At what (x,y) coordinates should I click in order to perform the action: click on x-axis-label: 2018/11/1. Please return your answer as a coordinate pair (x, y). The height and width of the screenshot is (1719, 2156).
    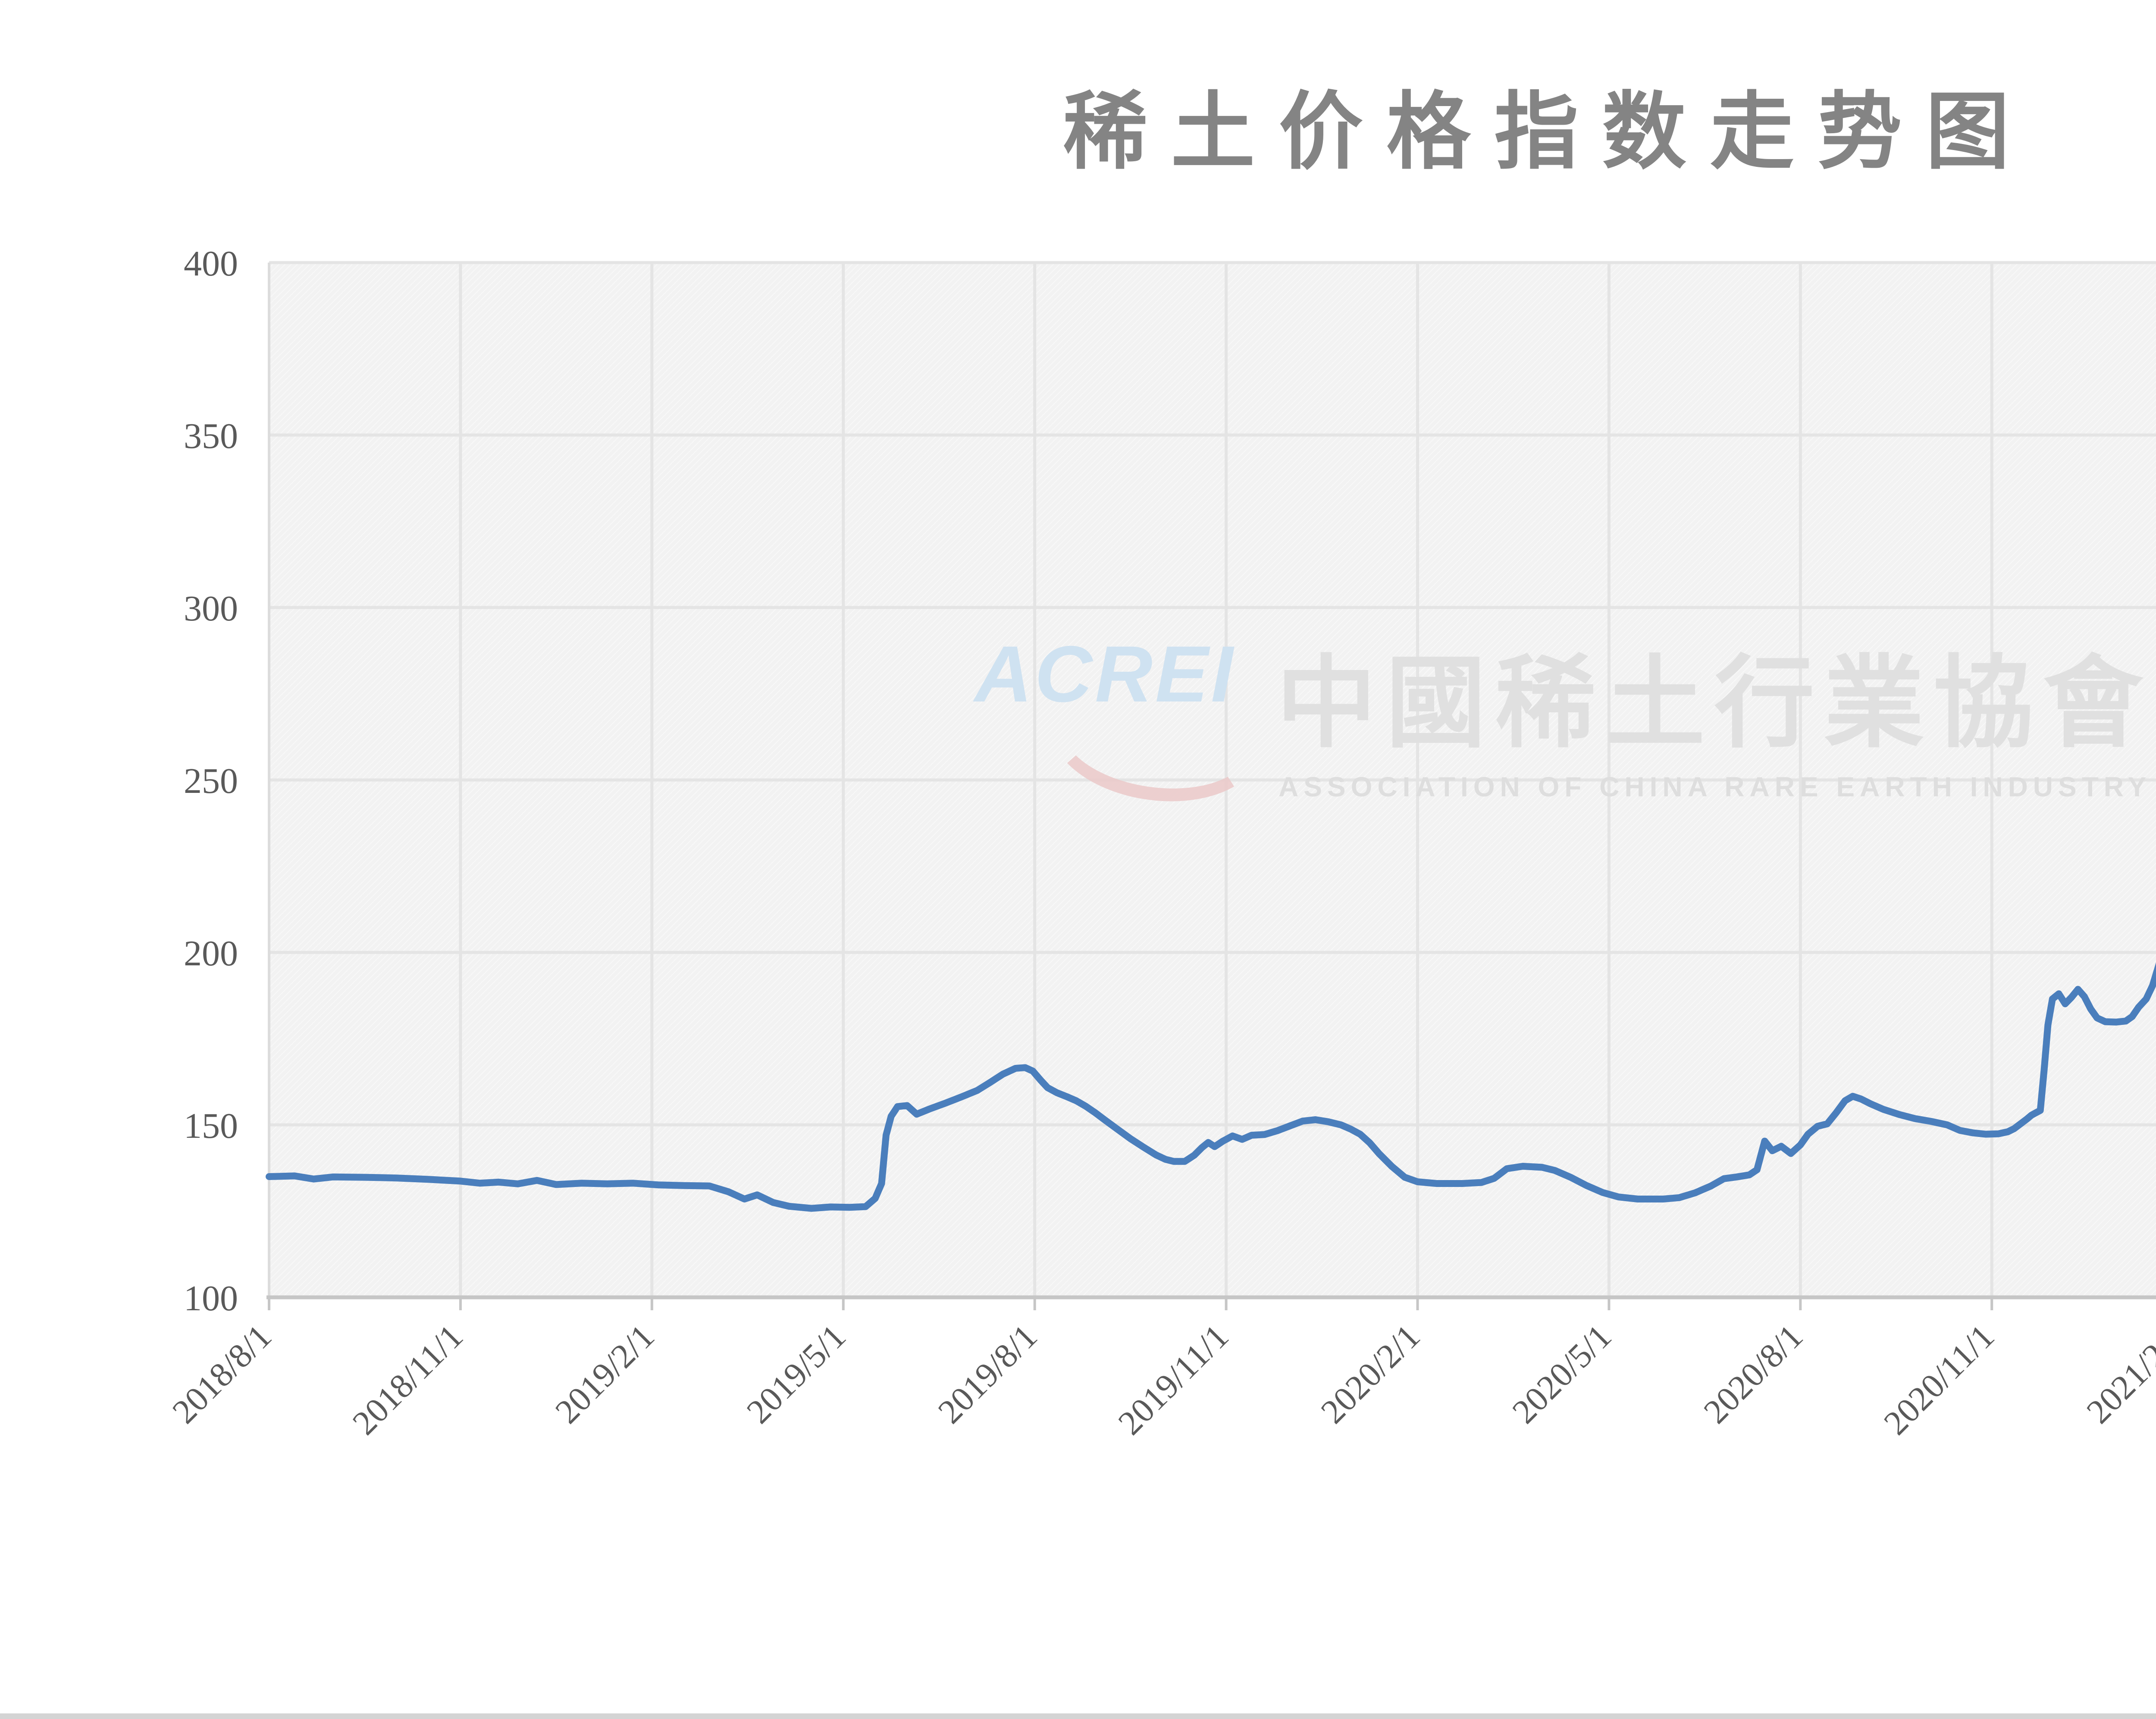
    Looking at the image, I should click on (407, 1380).